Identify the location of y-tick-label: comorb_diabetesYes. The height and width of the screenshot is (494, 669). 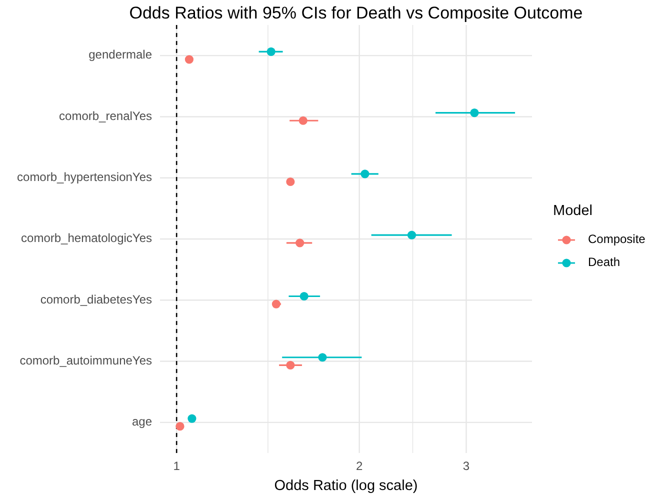
(96, 299).